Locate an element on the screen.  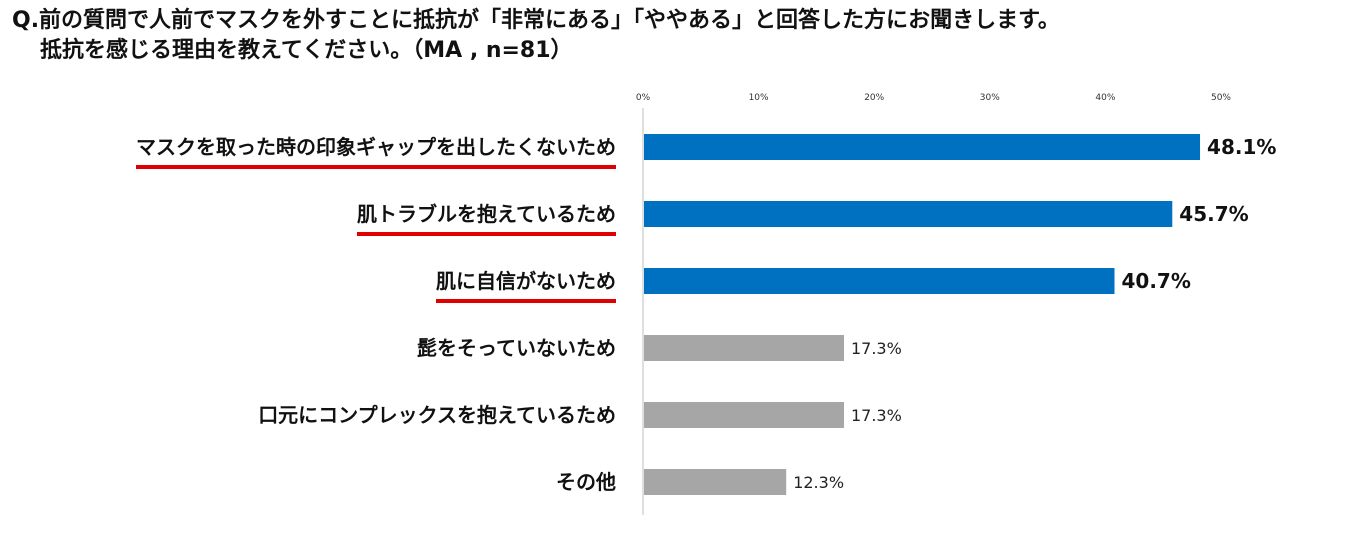
category-label: 肌トラブルを抱えているため is located at coordinates (486, 214).